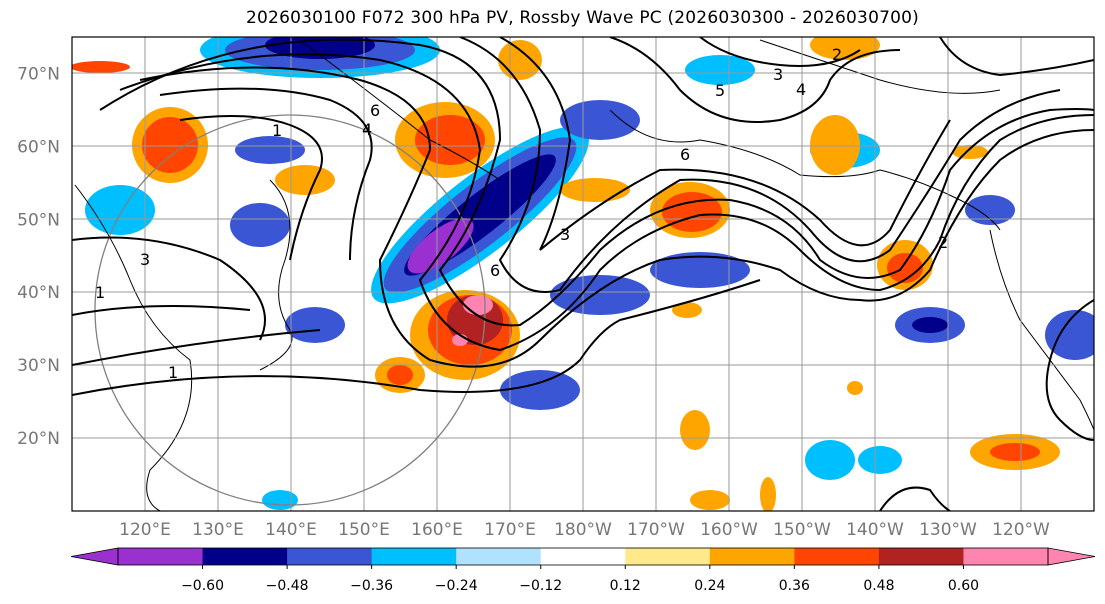 The image size is (1105, 604). Describe the element at coordinates (94, 556) in the screenshot. I see `colorbar-extend-min` at that location.